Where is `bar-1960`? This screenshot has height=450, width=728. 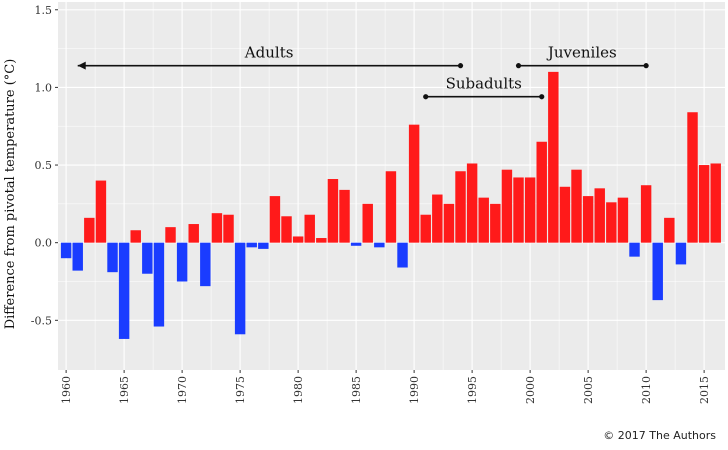 bar-1960 is located at coordinates (66, 250).